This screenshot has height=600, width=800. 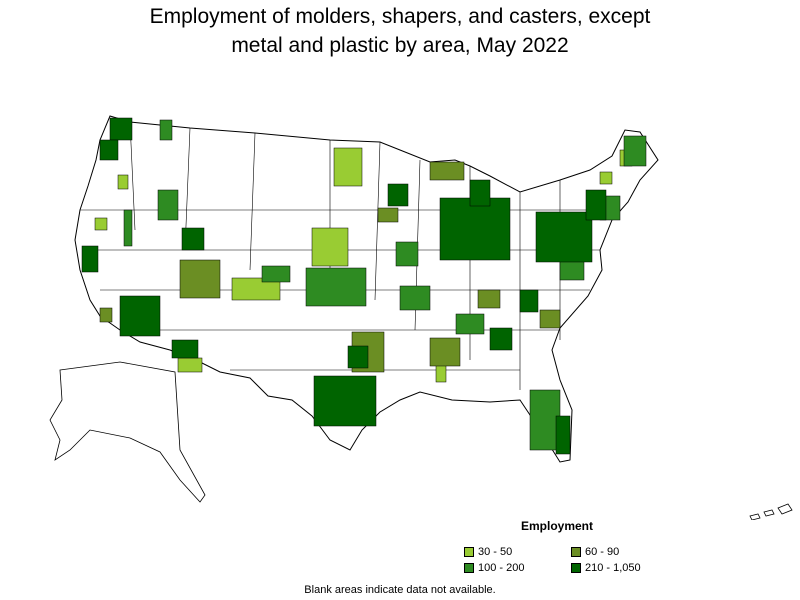 What do you see at coordinates (602, 552) in the screenshot?
I see `legend-label-60-90: 60 - 90` at bounding box center [602, 552].